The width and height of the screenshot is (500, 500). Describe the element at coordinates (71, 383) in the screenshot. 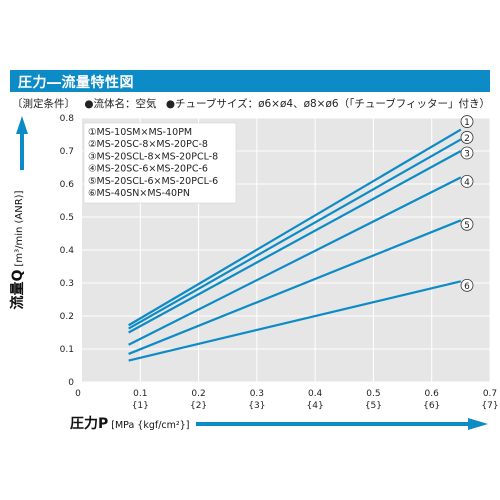

I see `y-tick-label: 0` at that location.